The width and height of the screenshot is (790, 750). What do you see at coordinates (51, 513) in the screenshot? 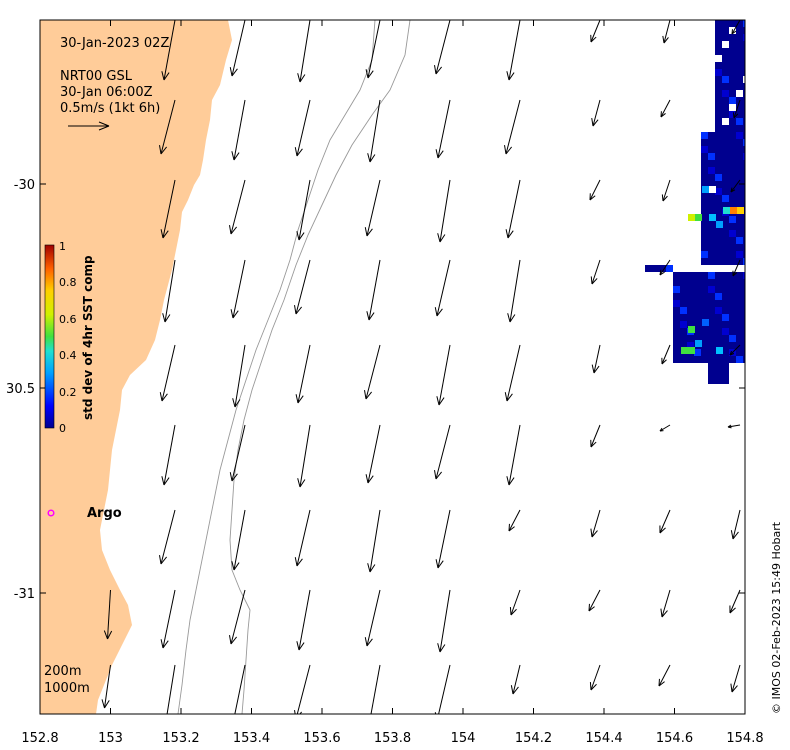
I see `argo-float-marker` at bounding box center [51, 513].